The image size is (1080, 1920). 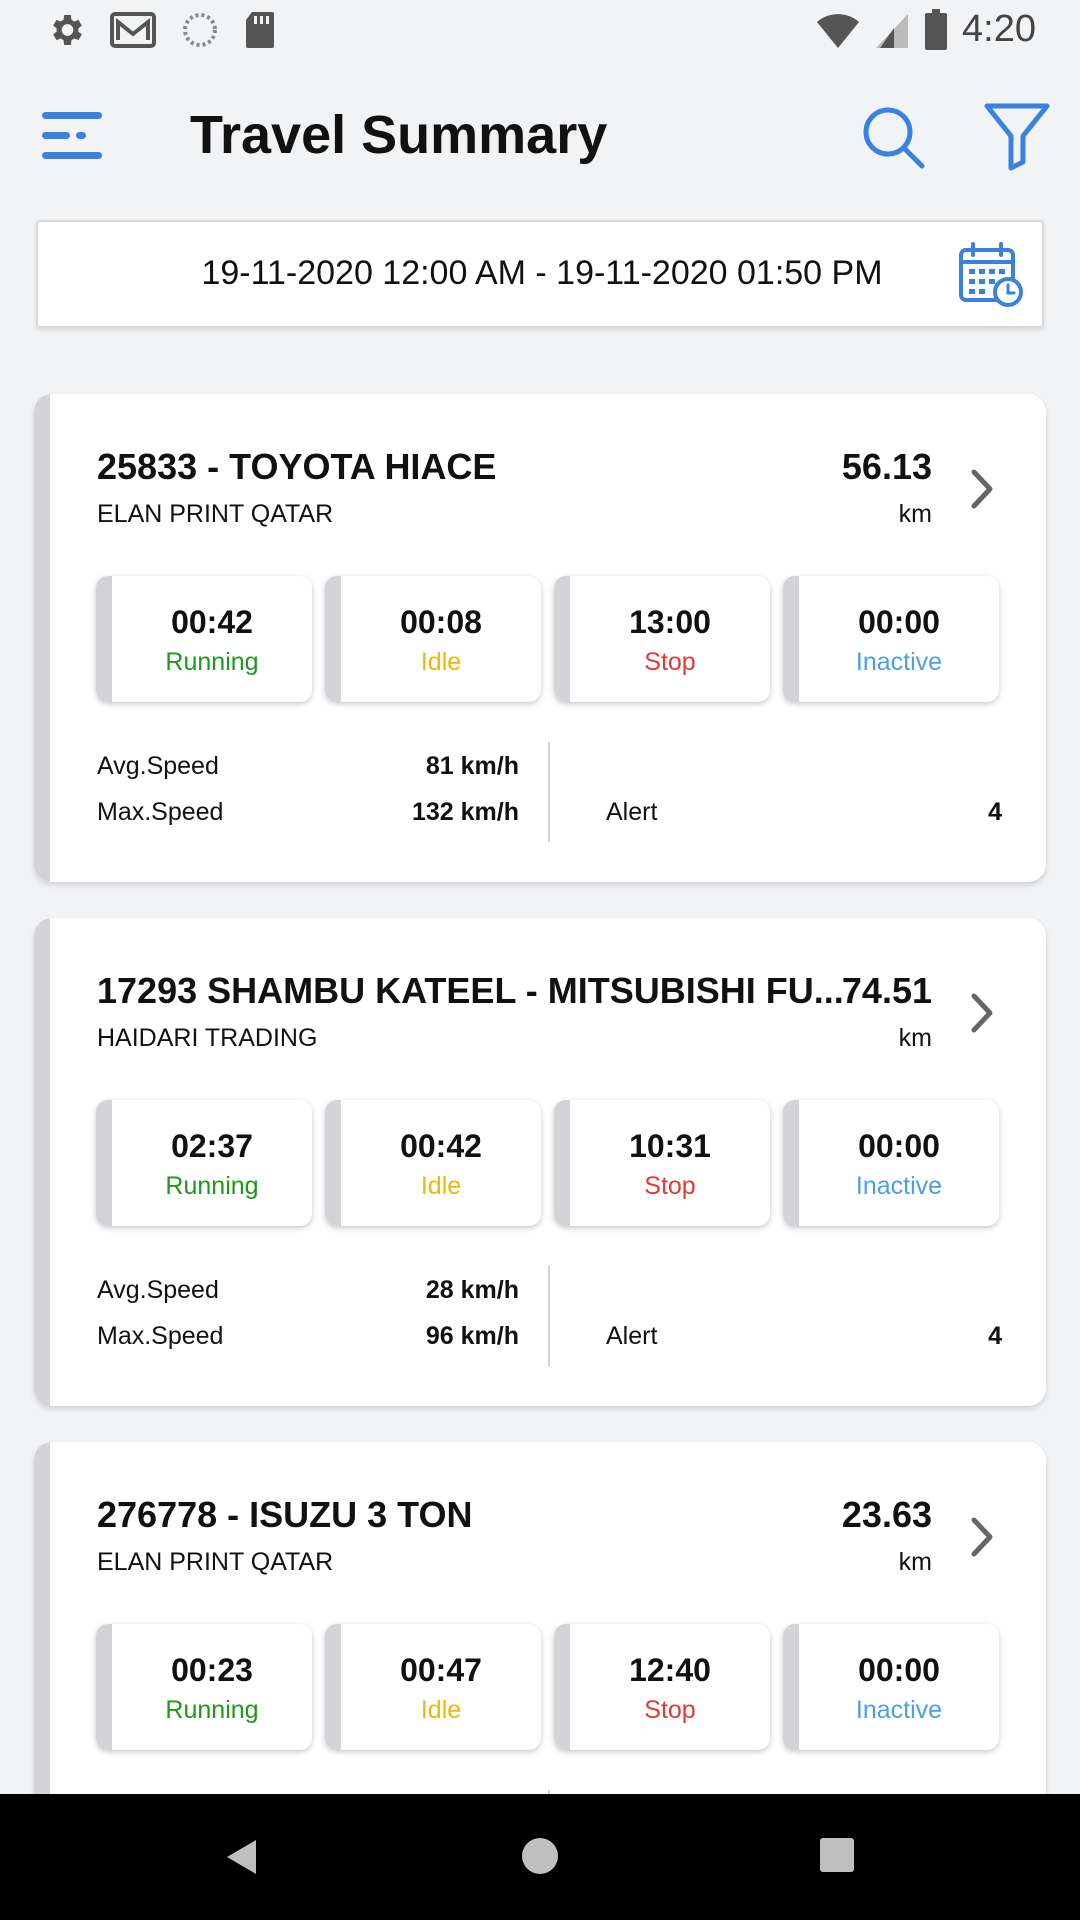 What do you see at coordinates (133, 30) in the screenshot?
I see `gmail-icon` at bounding box center [133, 30].